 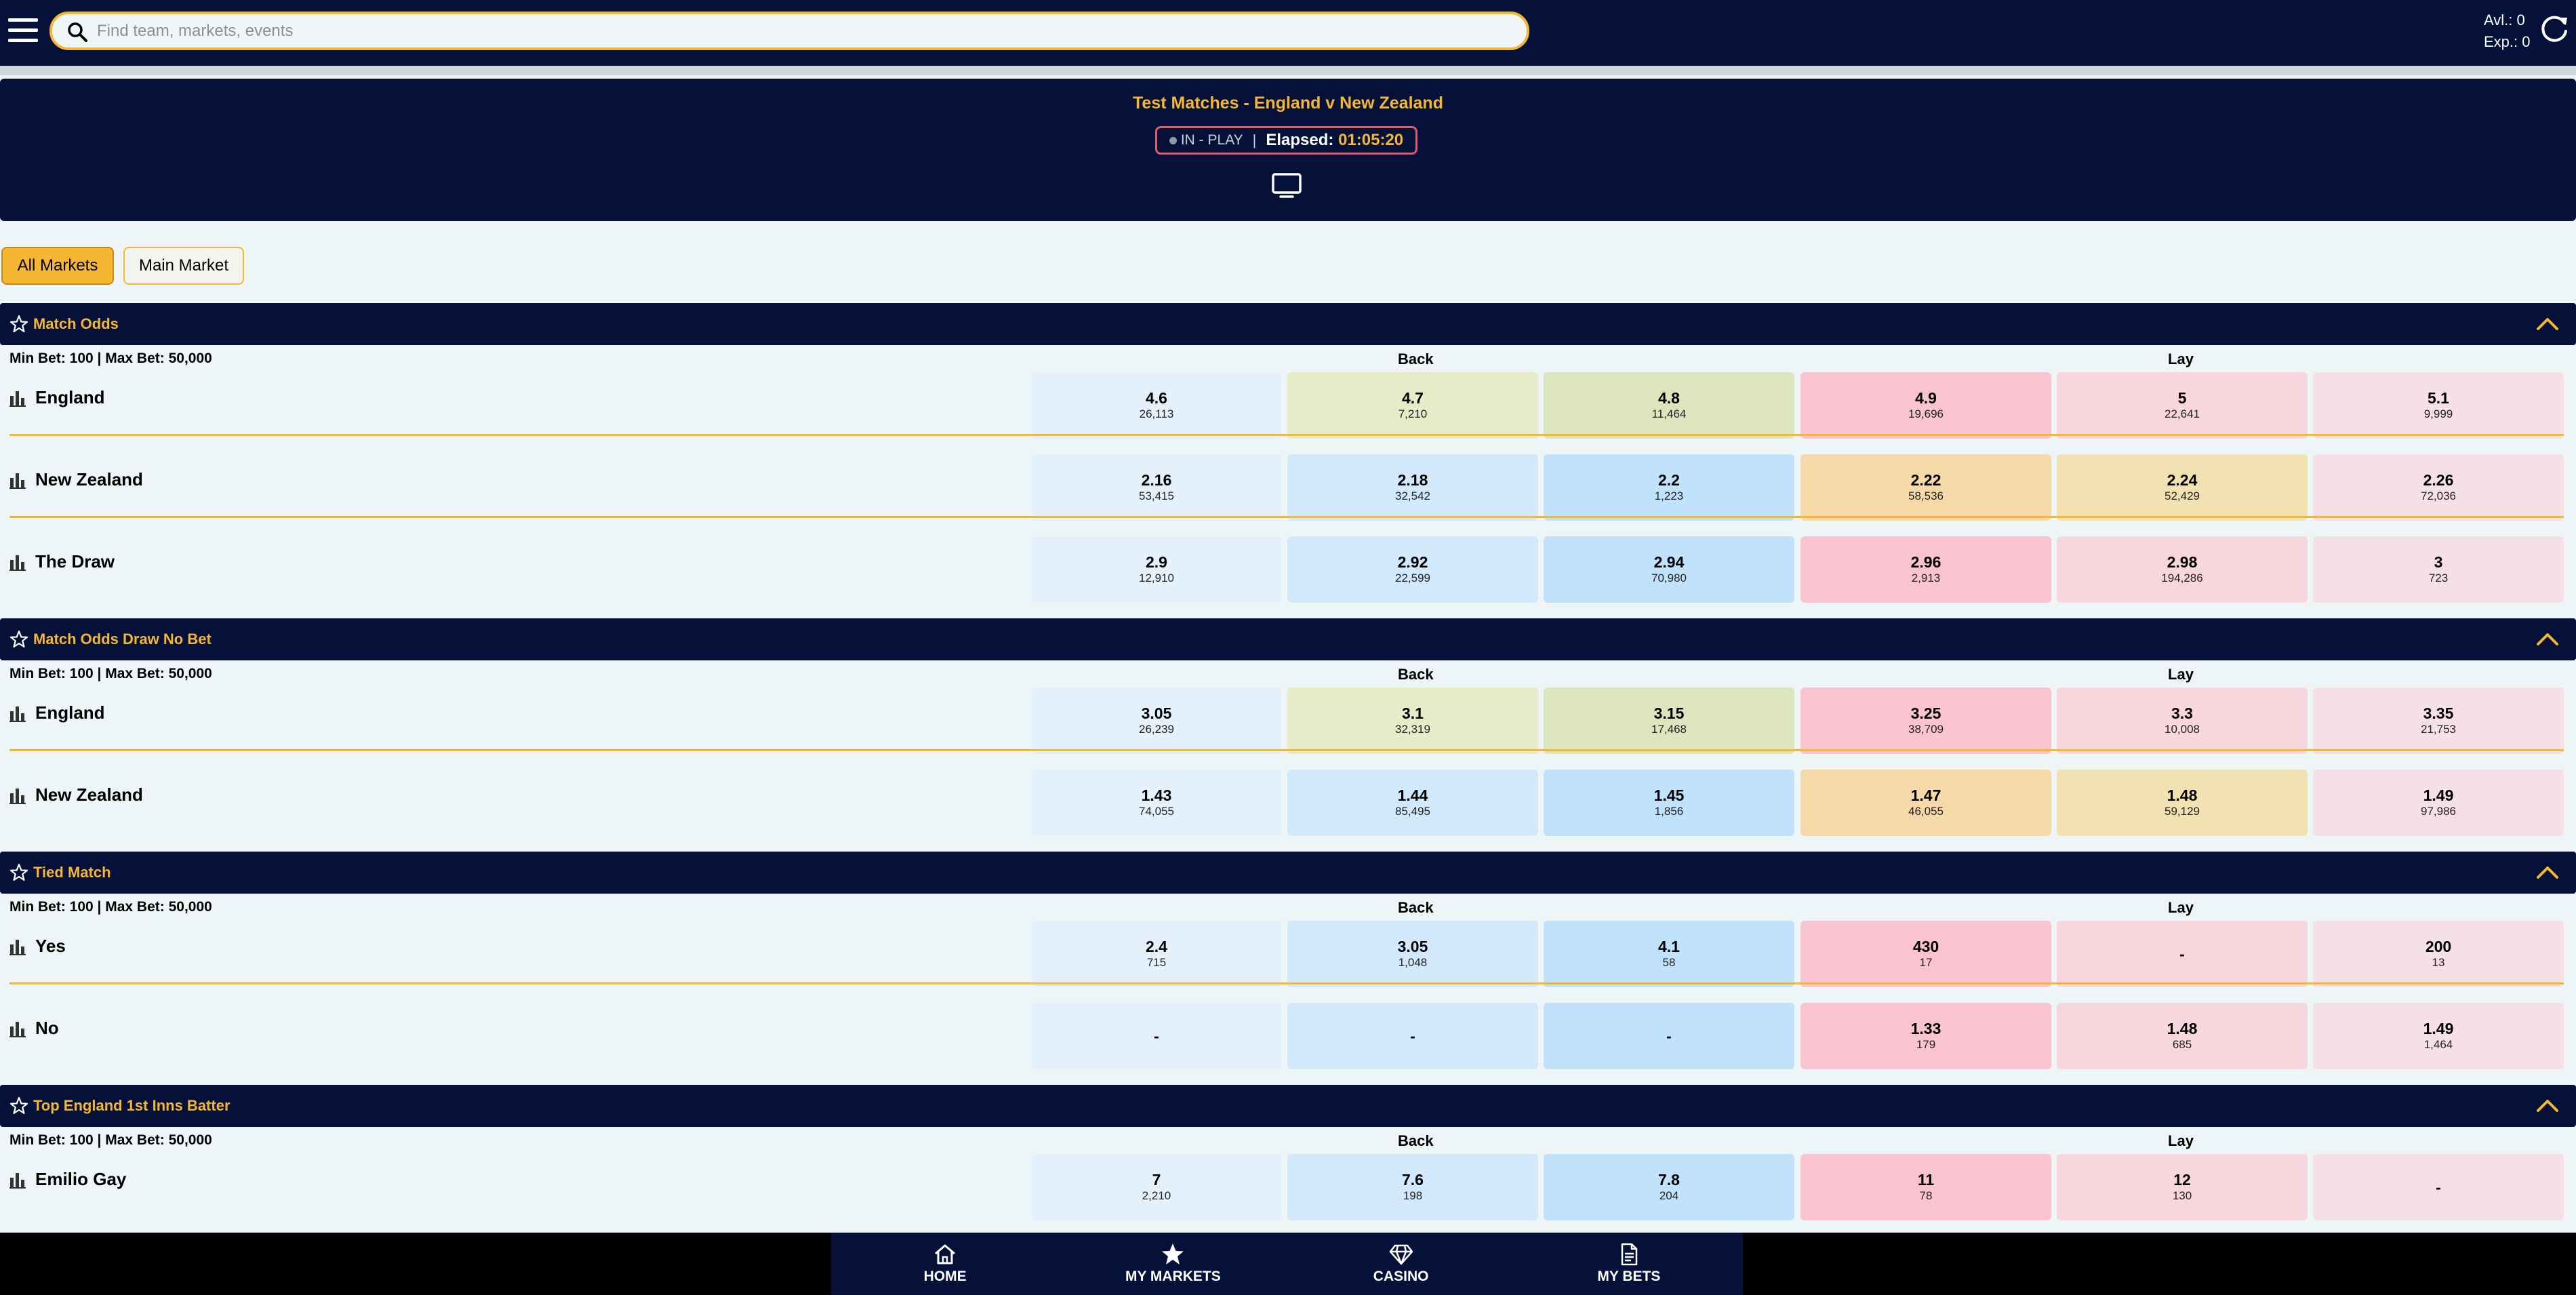 I want to click on search-input, so click(x=802, y=31).